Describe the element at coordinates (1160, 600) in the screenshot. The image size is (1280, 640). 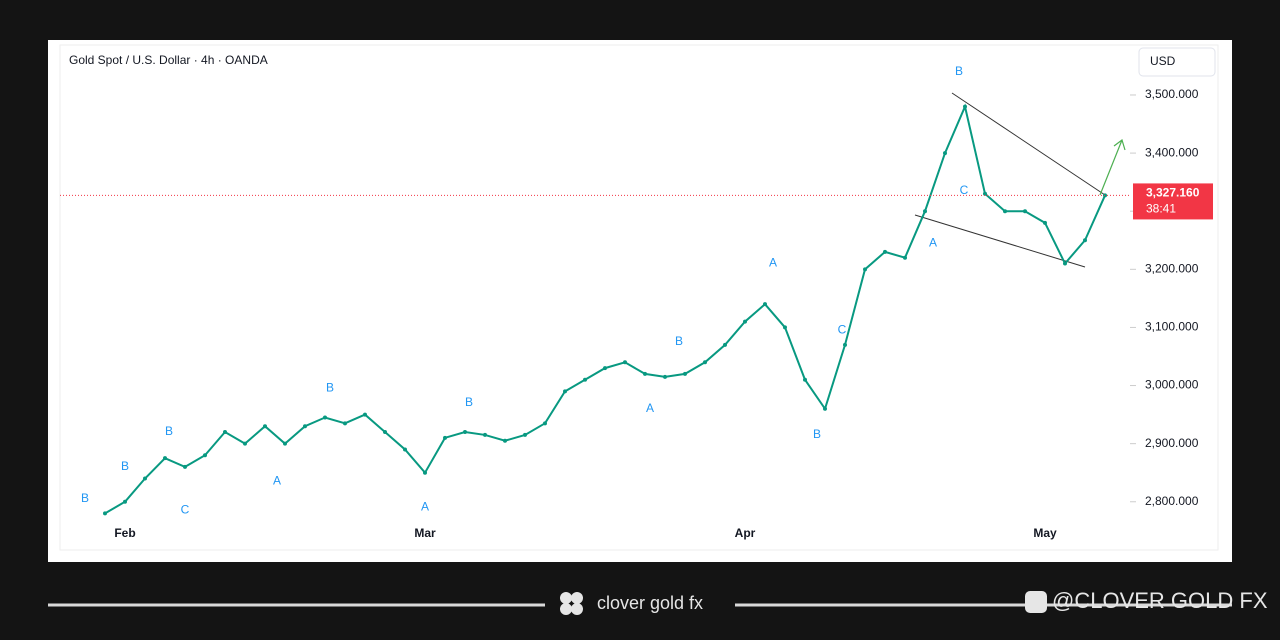
I see `footer-handle: @CLOVER GOLD FX` at that location.